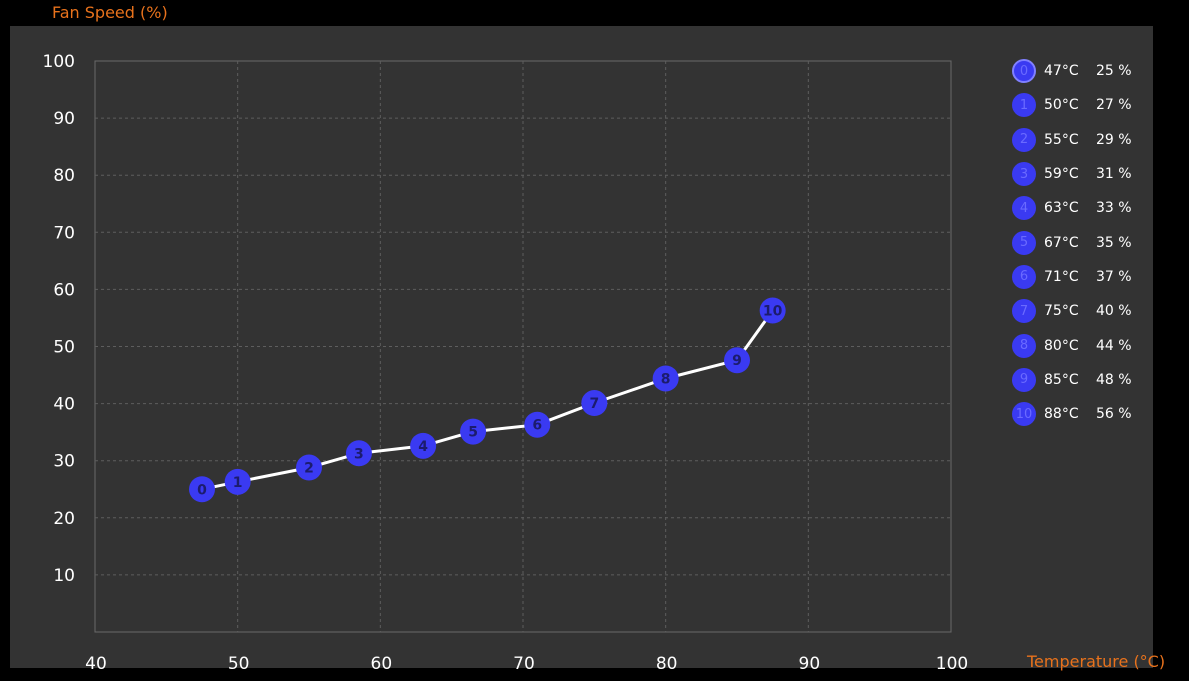 This screenshot has height=681, width=1189. What do you see at coordinates (1024, 311) in the screenshot?
I see `legend-point-marker: 7` at bounding box center [1024, 311].